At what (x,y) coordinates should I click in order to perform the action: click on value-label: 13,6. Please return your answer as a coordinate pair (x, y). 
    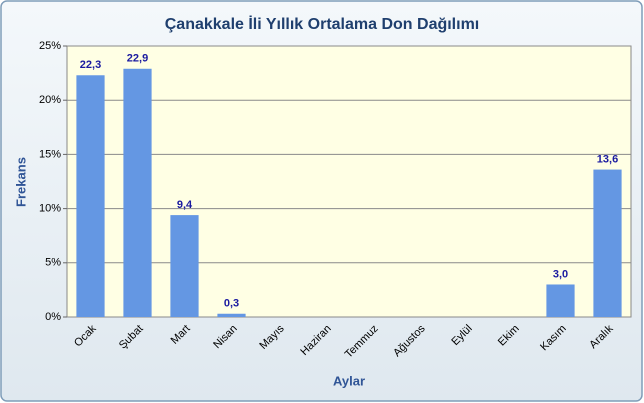
    Looking at the image, I should click on (607, 159).